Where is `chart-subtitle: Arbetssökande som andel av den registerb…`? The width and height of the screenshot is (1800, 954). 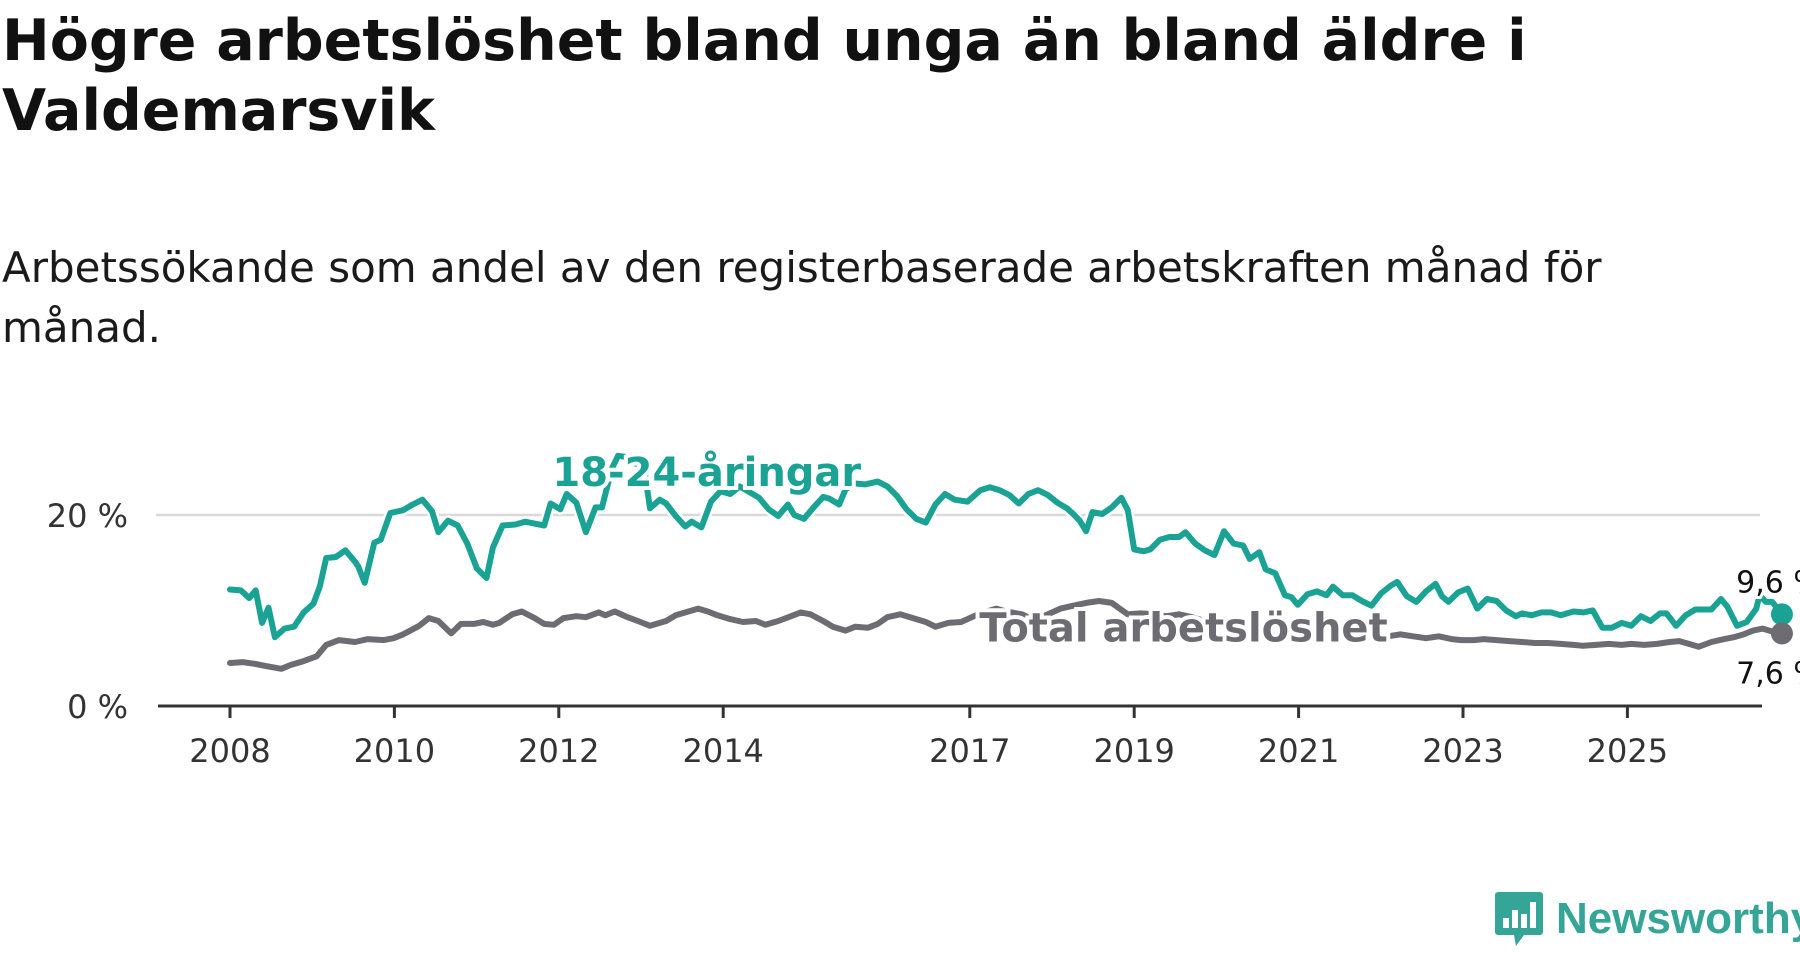 chart-subtitle: Arbetssökande som andel av den registerb… is located at coordinates (802, 297).